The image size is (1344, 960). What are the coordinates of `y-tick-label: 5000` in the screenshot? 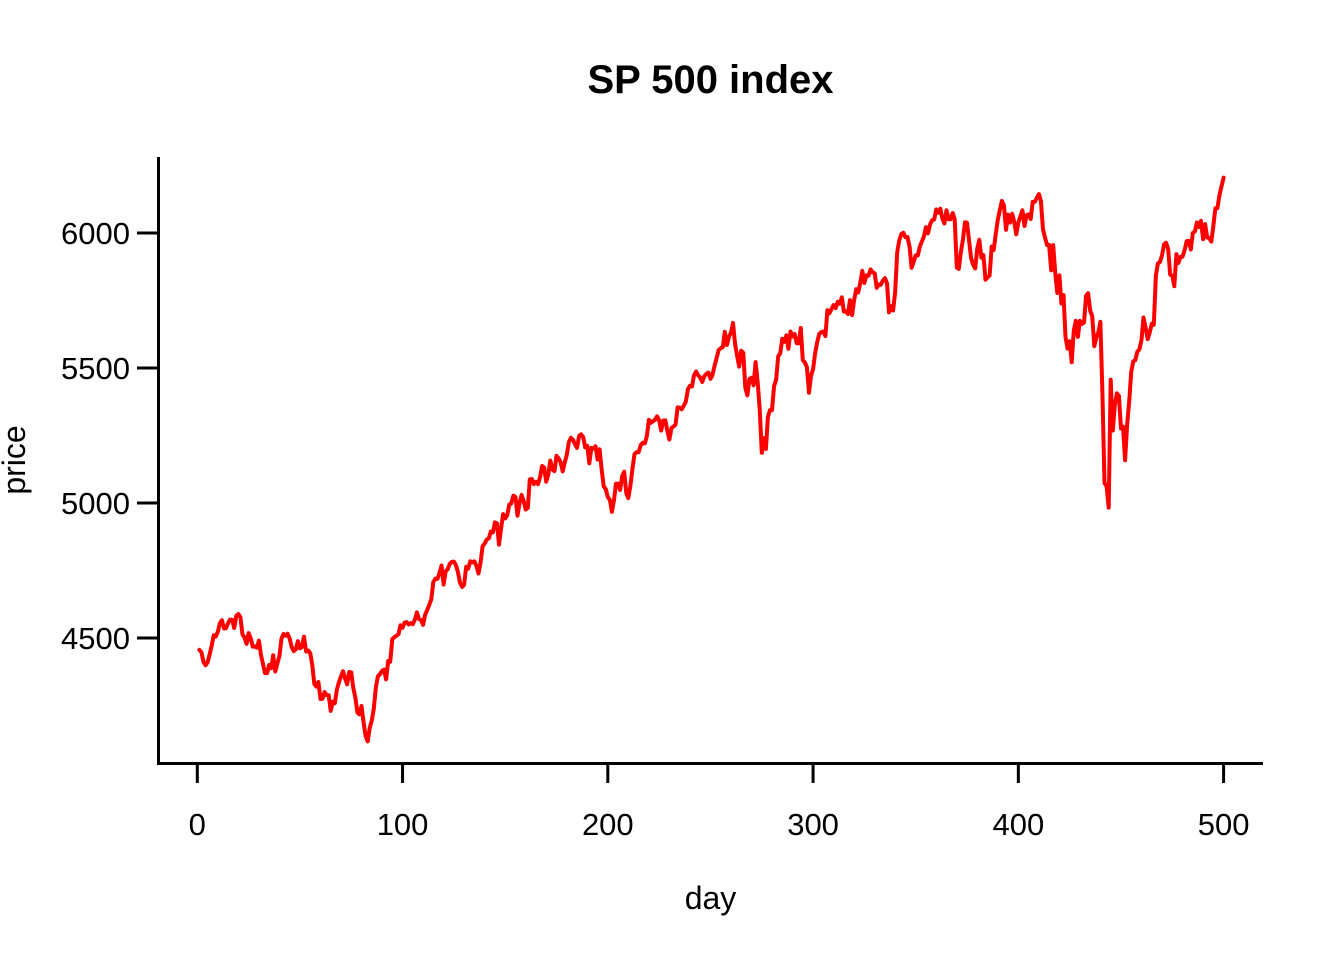 It's located at (95, 503).